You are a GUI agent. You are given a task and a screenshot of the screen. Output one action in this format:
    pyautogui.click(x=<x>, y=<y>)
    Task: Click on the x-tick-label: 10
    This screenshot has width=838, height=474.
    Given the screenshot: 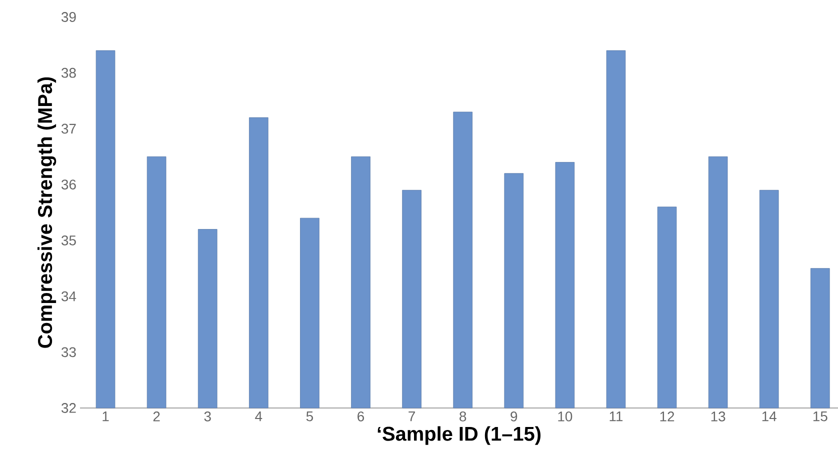 What is the action you would take?
    pyautogui.click(x=565, y=417)
    